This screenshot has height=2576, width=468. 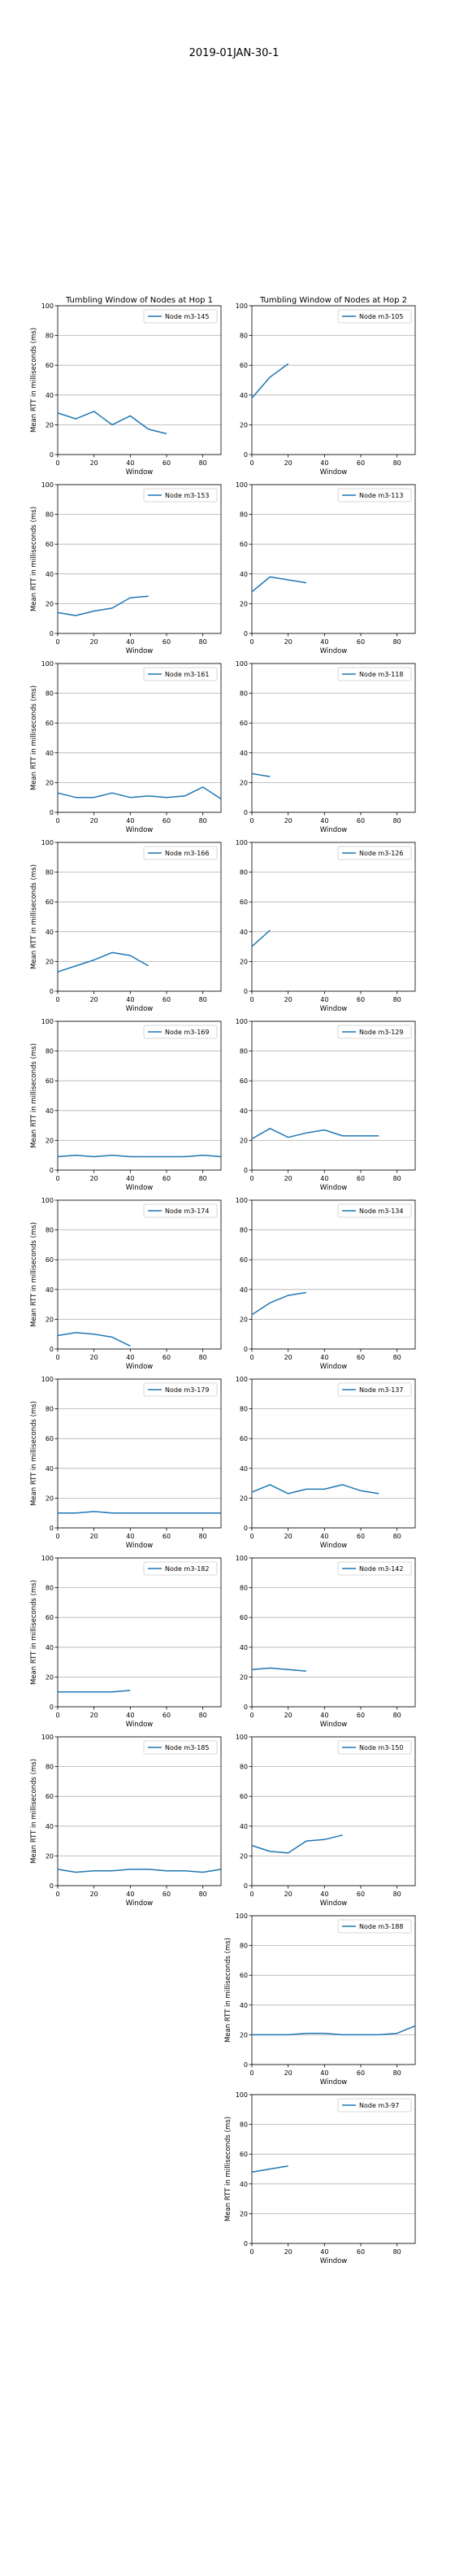 I want to click on legend: Node m3-113, so click(x=375, y=496).